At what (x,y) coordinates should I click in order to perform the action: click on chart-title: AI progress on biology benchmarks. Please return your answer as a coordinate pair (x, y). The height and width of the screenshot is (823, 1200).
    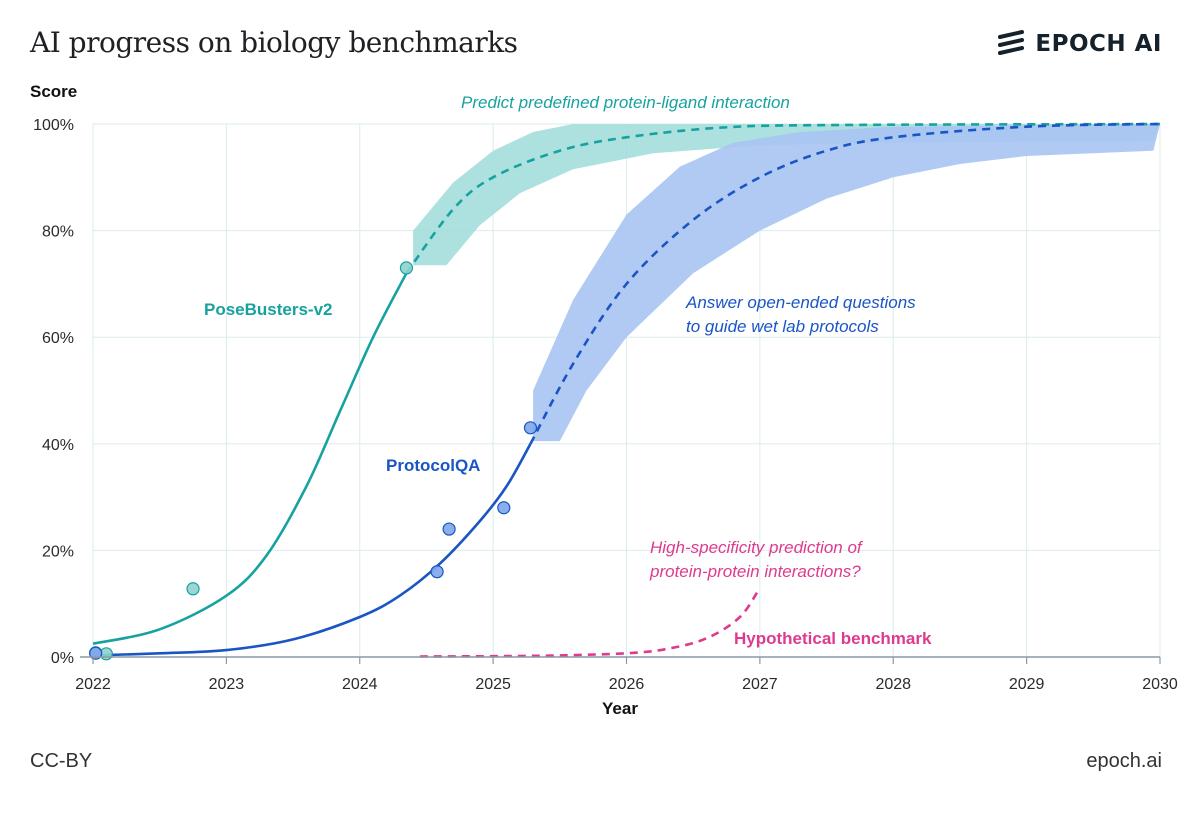
    Looking at the image, I should click on (274, 42).